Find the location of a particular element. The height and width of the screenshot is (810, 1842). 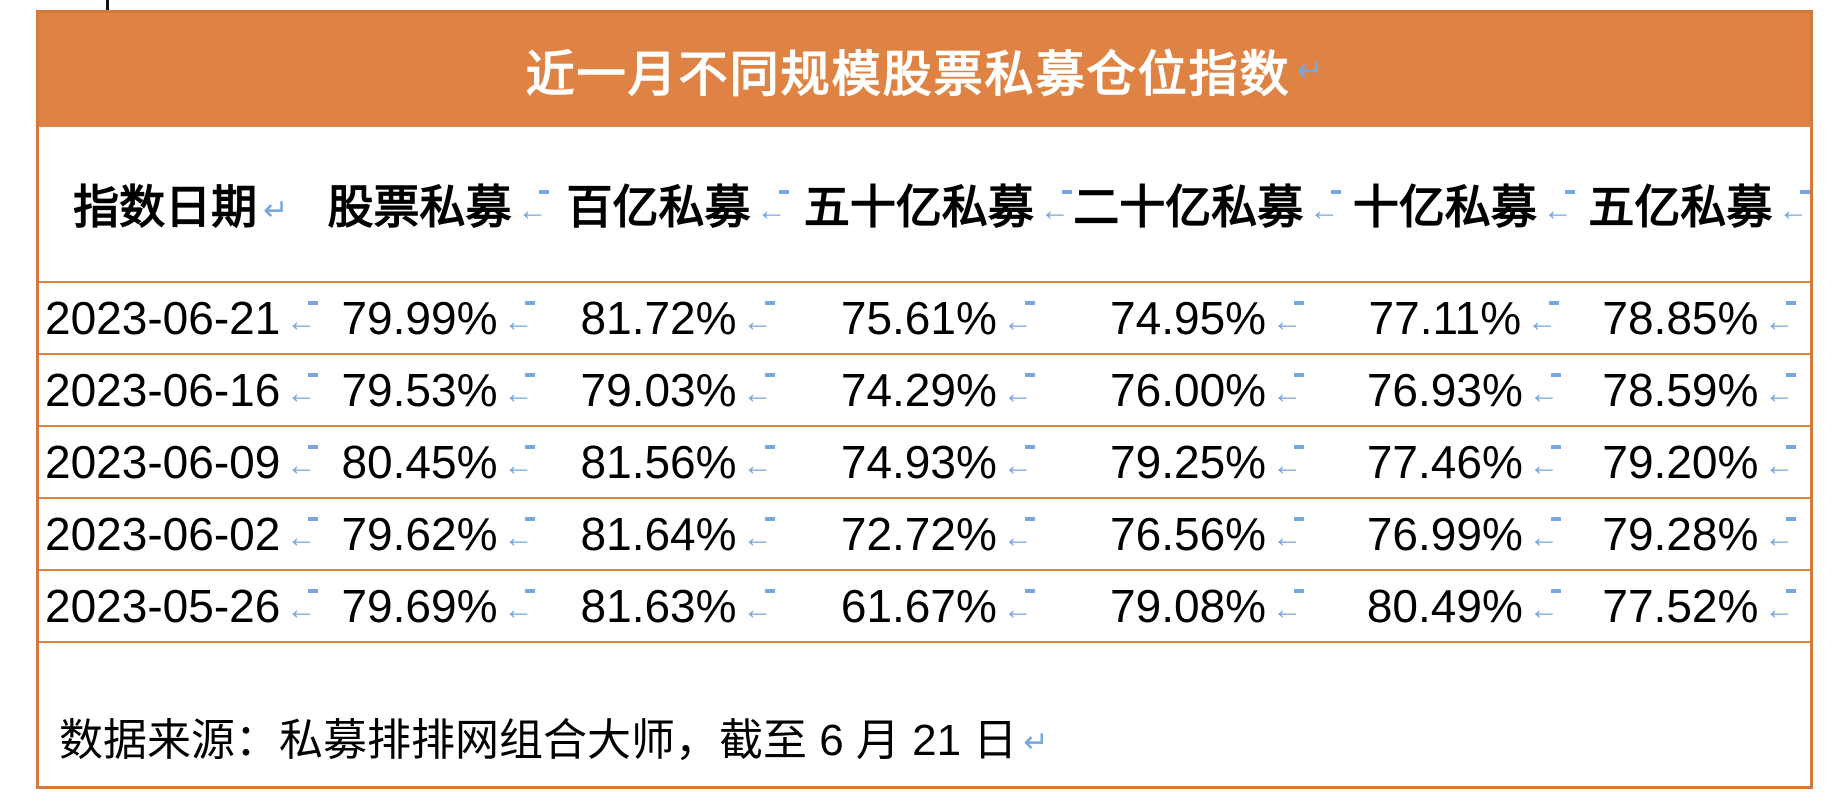

table-cell: 74.29% ← is located at coordinates (937, 390).